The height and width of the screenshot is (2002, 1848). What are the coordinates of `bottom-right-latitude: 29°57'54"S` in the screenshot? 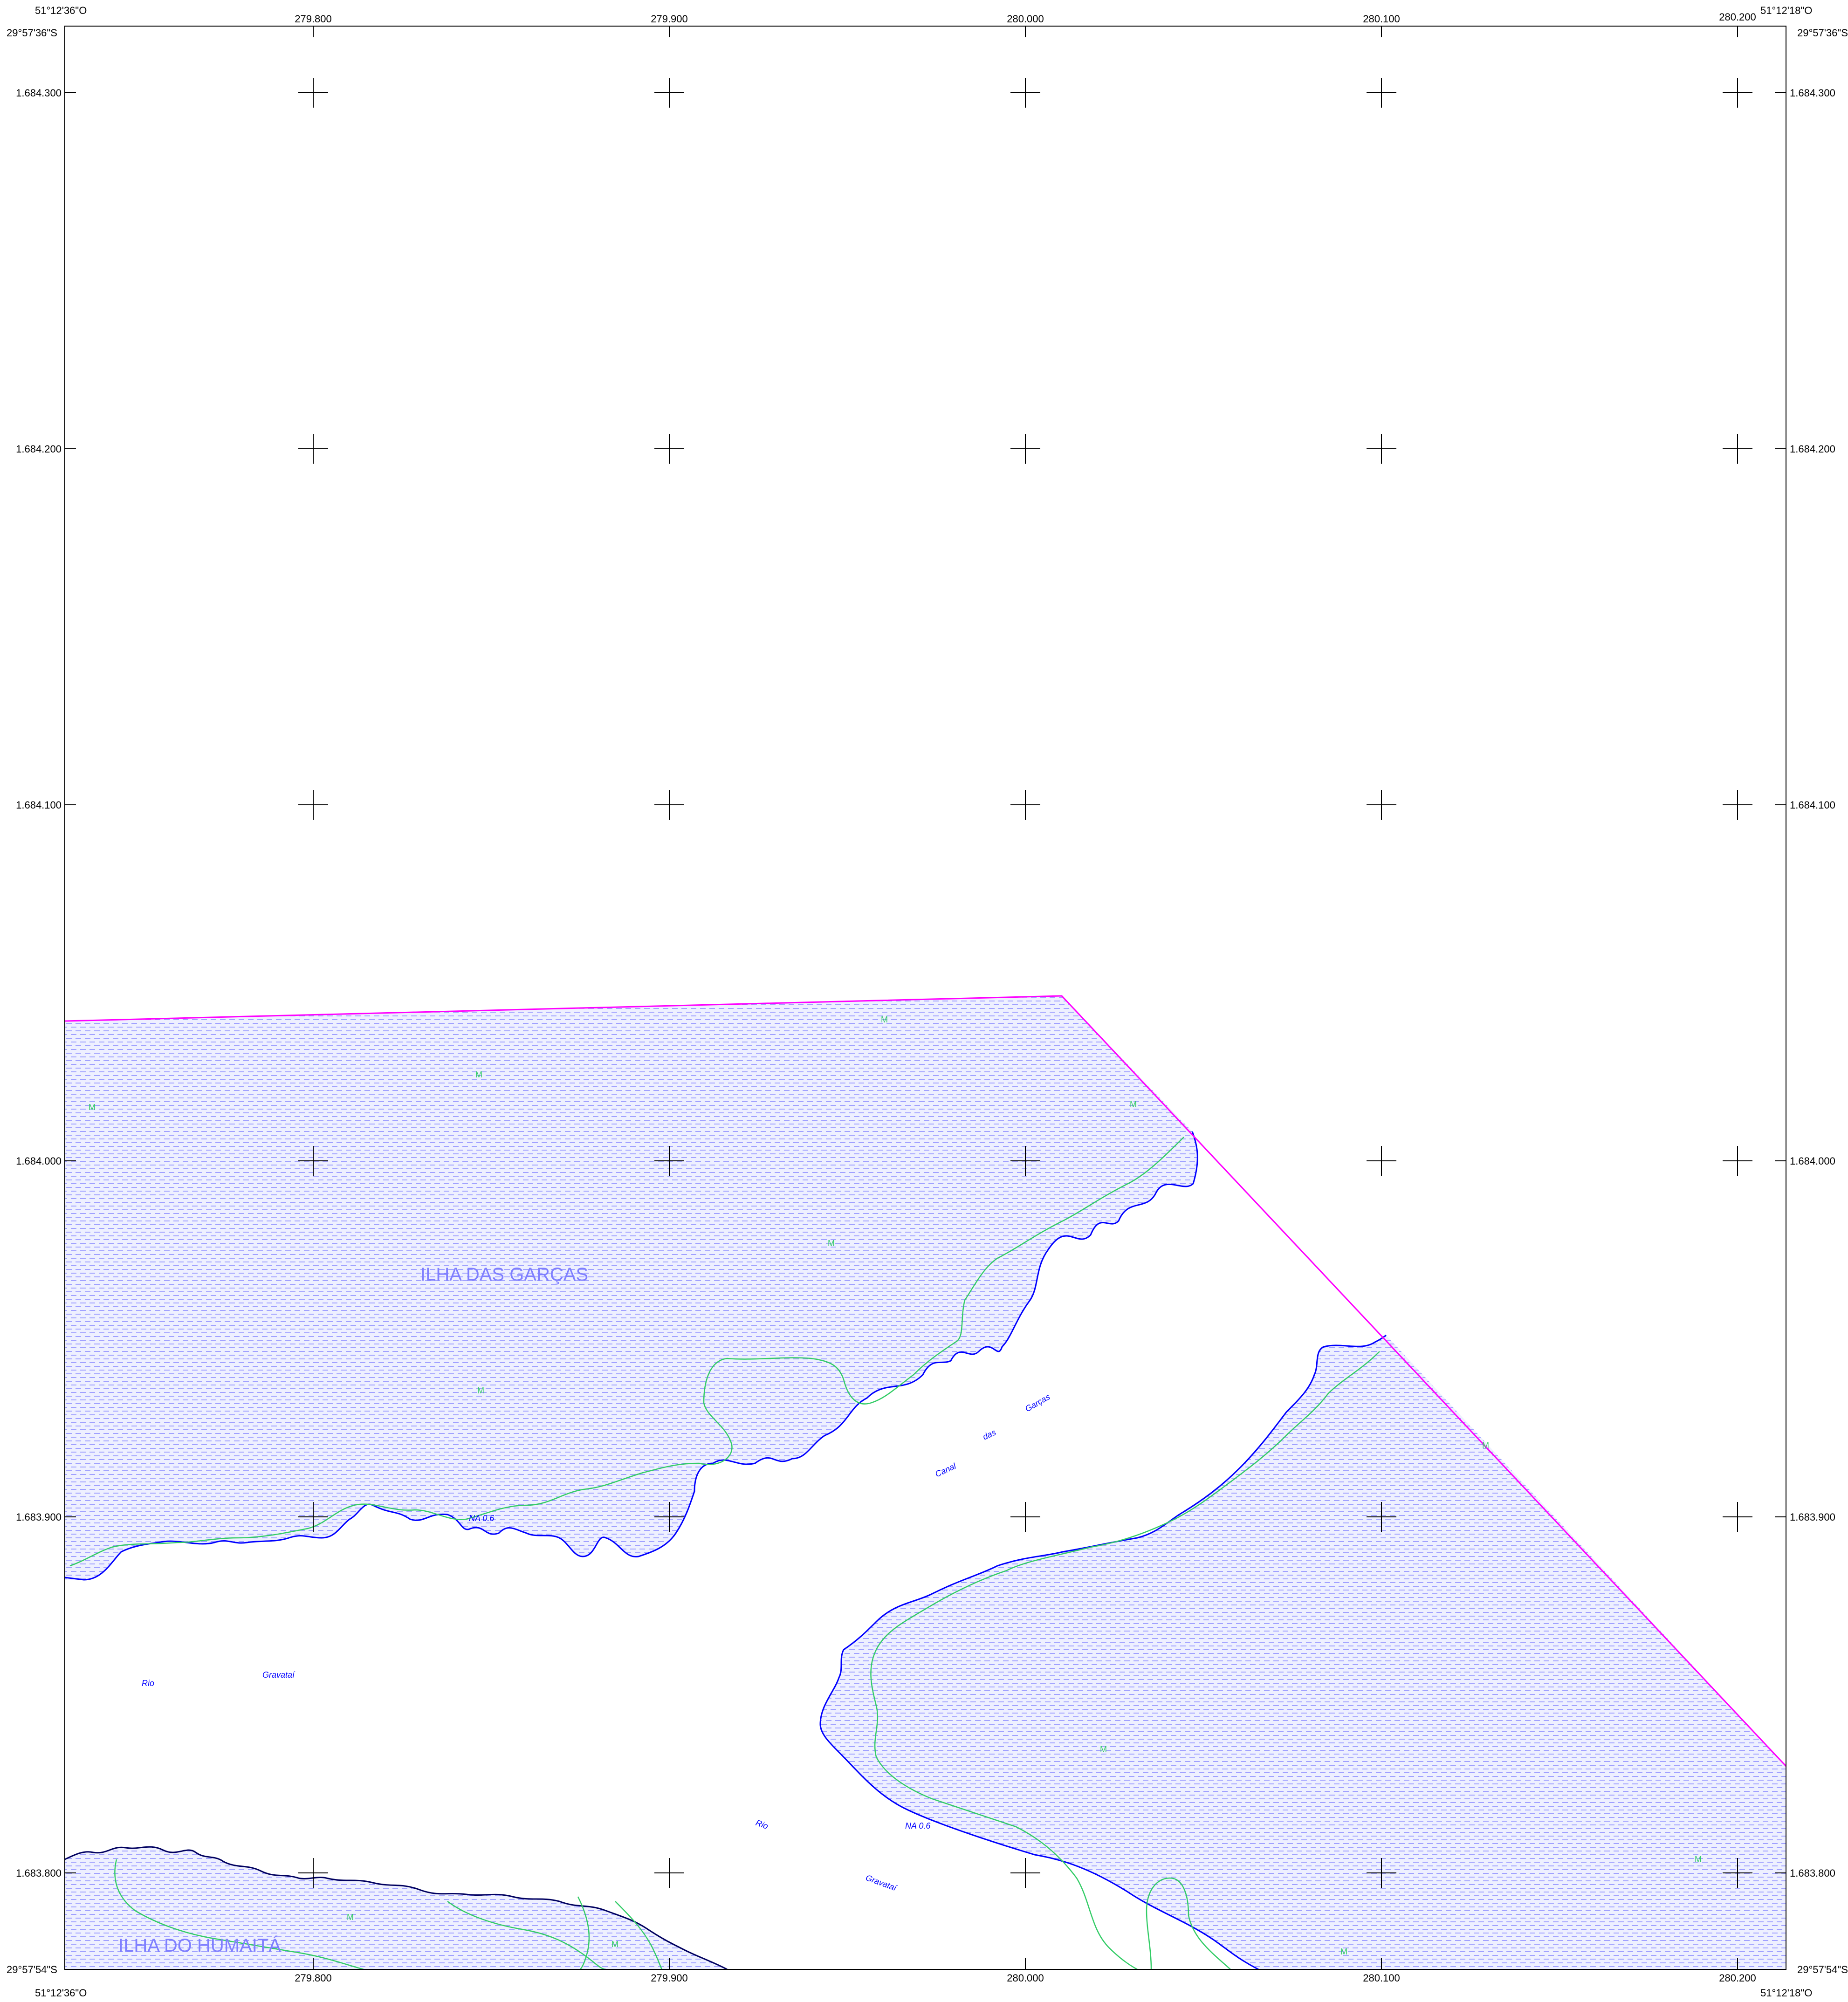 It's located at (1822, 1969).